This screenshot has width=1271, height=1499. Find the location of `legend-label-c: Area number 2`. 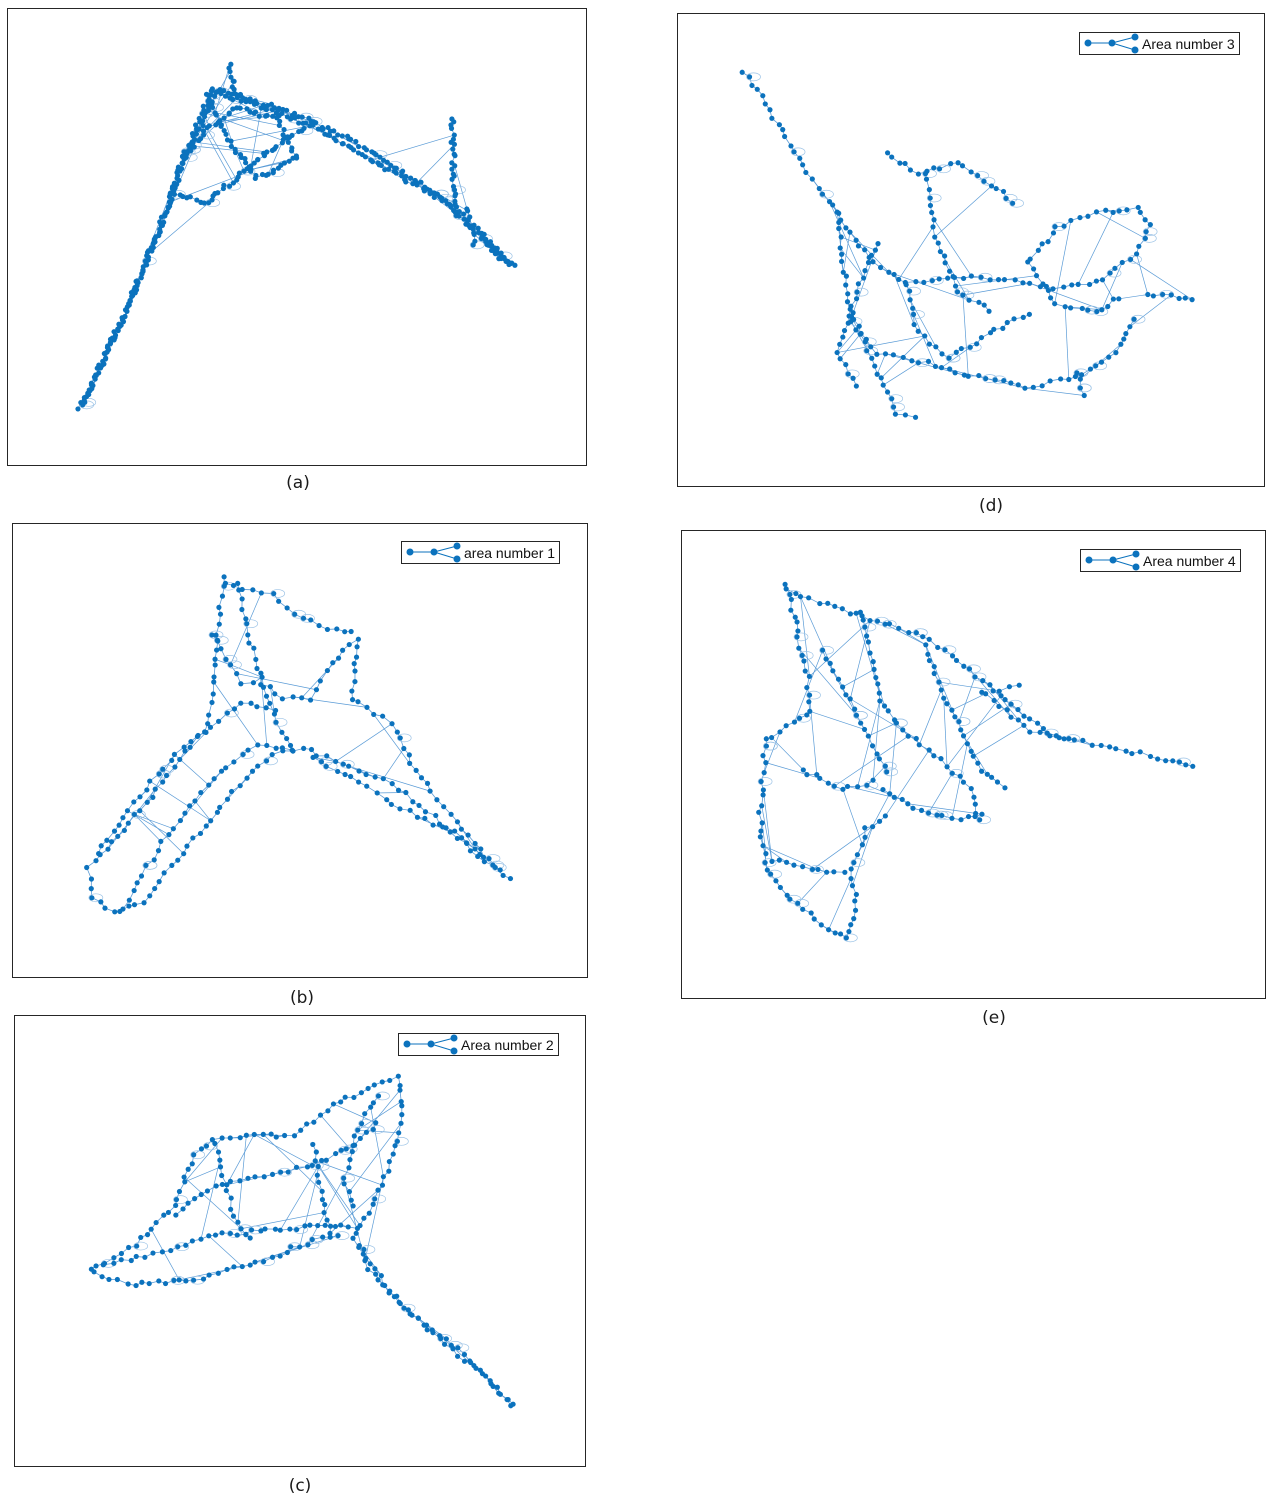

legend-label-c: Area number 2 is located at coordinates (507, 1044).